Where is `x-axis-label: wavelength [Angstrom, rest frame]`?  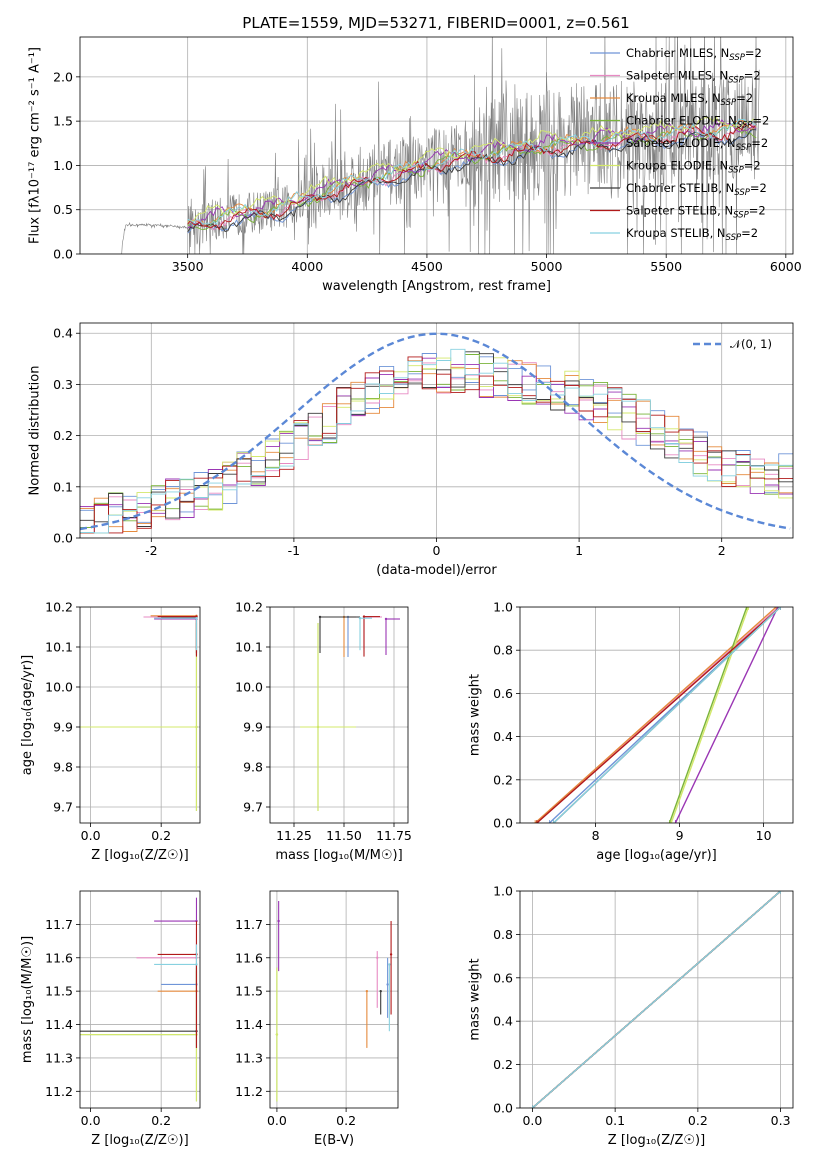
x-axis-label: wavelength [Angstrom, rest frame] is located at coordinates (436, 286).